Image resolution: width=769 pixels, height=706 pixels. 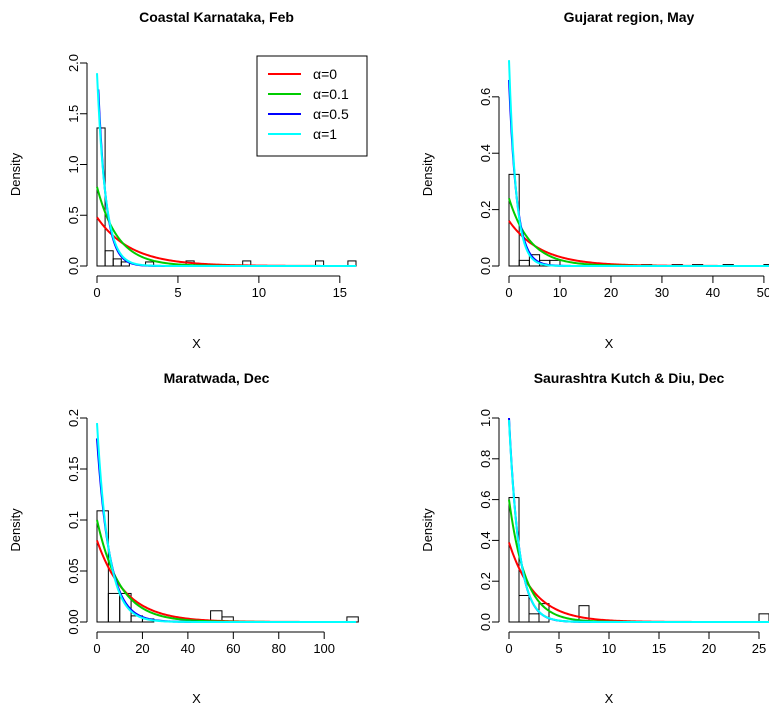 I want to click on x-tick-label: 25, so click(x=759, y=648).